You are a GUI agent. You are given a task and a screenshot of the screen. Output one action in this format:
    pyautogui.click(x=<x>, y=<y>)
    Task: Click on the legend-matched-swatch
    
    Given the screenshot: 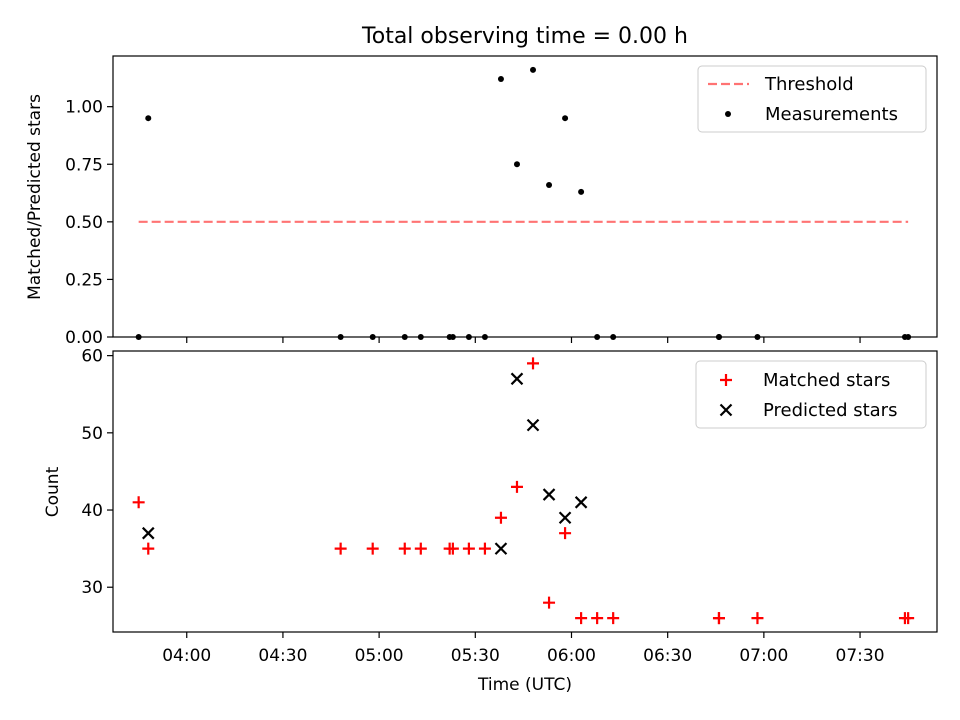 What is the action you would take?
    pyautogui.click(x=726, y=380)
    